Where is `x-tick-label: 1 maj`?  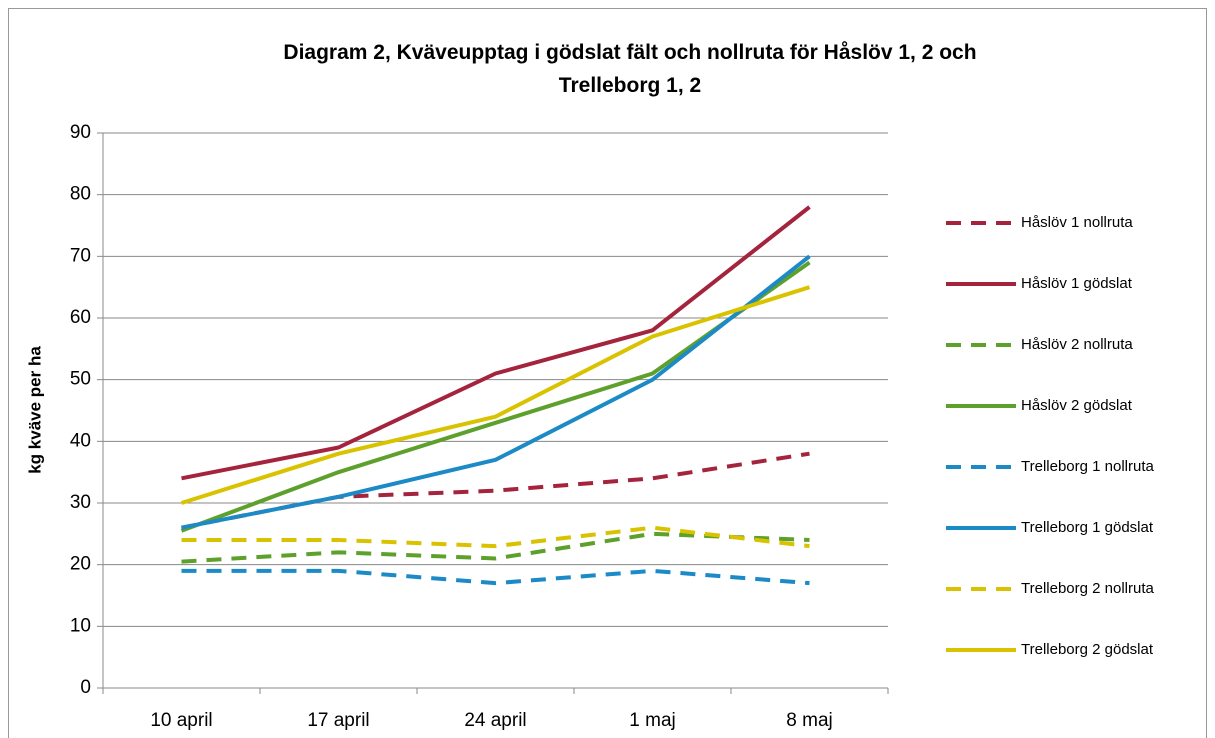
x-tick-label: 1 maj is located at coordinates (652, 720).